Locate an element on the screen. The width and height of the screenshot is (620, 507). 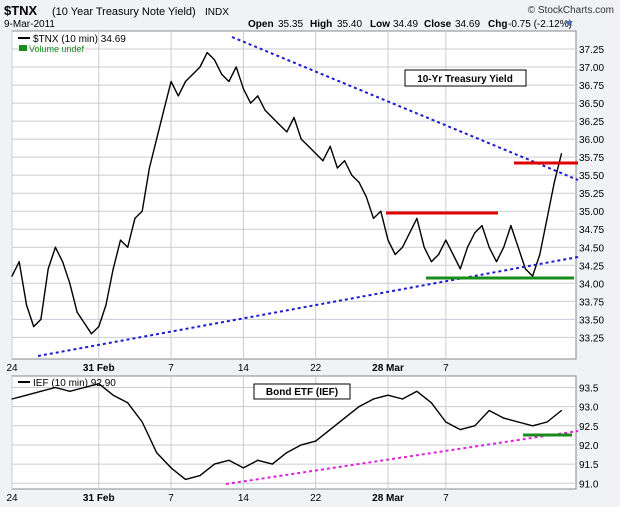
y-tick-label: 36.50 is located at coordinates (591, 104).